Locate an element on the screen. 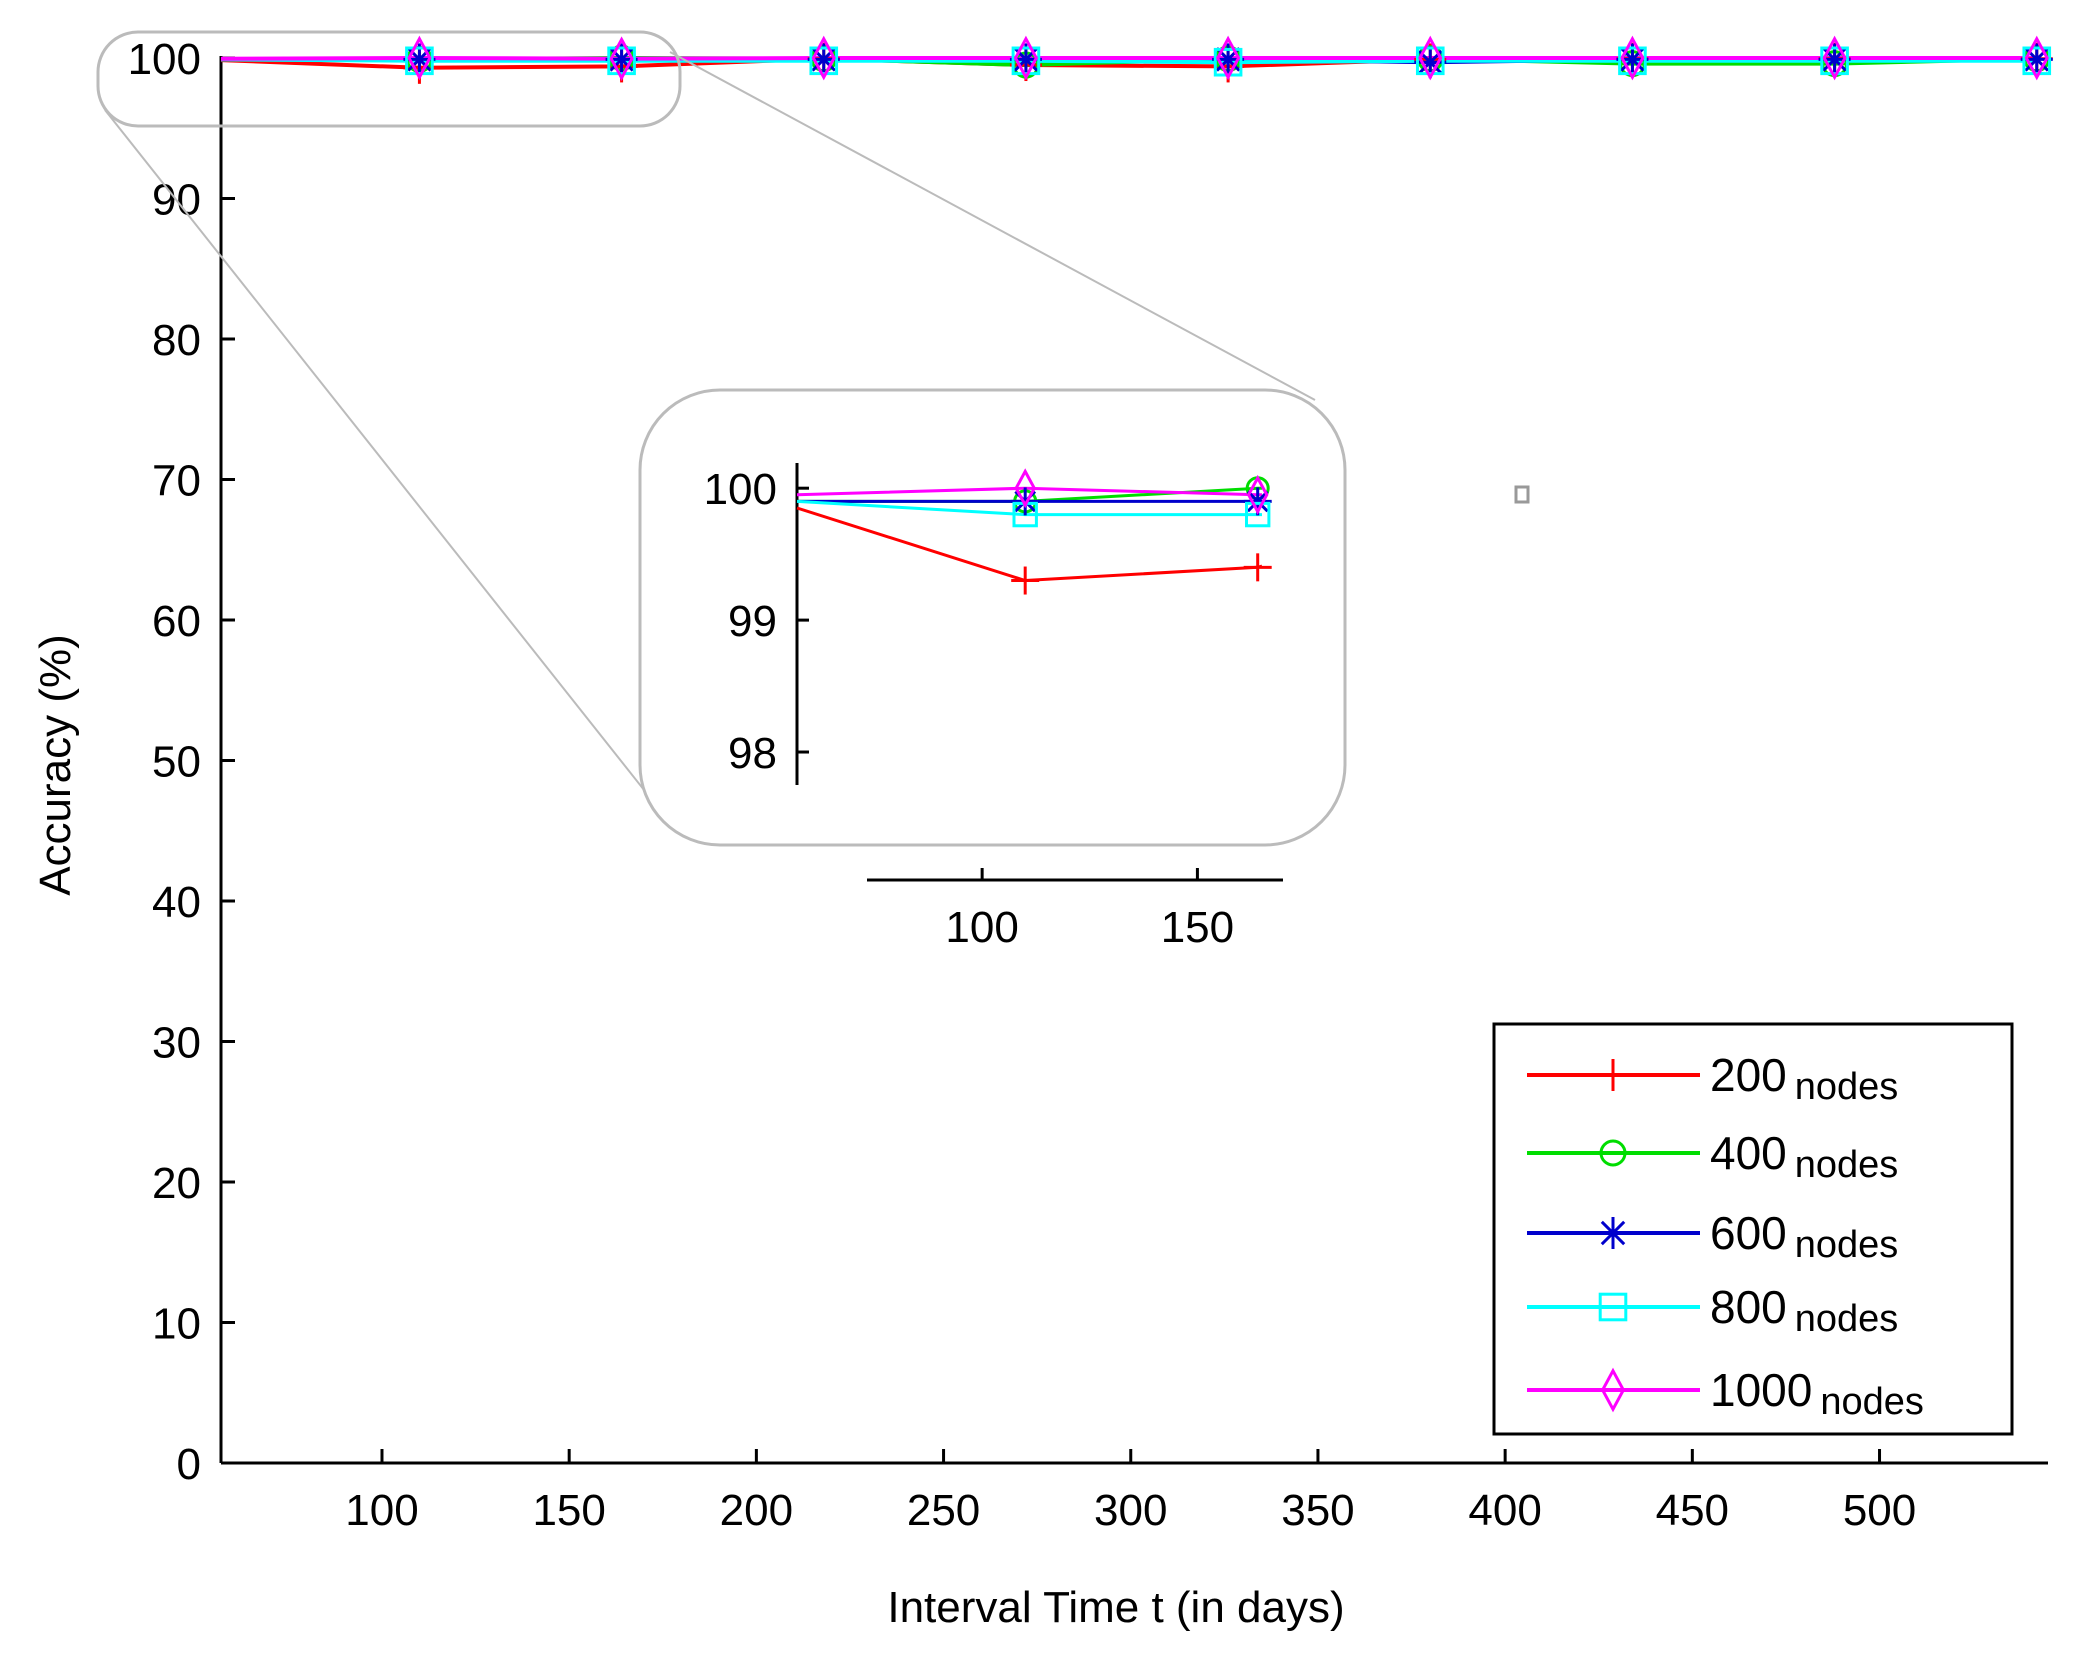  inset-x-tick-label: 100 is located at coordinates (981, 927).